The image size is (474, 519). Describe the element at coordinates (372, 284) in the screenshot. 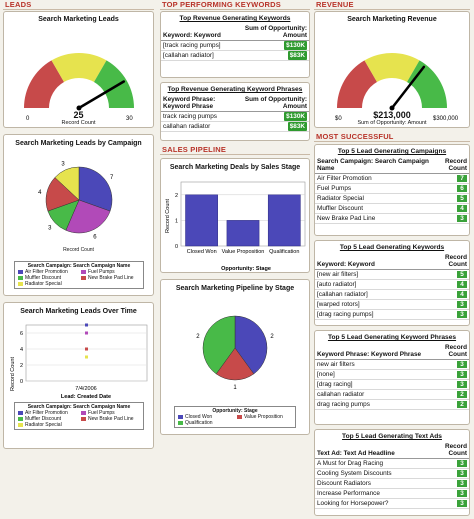

I see `row-name: [auto radiator]` at that location.